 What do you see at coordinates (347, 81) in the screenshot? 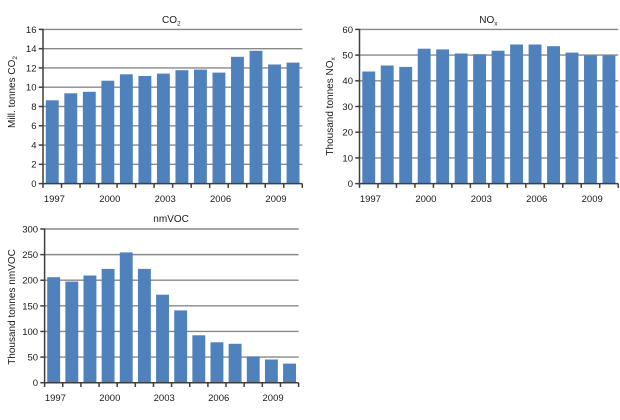
I see `svg-text: 40` at bounding box center [347, 81].